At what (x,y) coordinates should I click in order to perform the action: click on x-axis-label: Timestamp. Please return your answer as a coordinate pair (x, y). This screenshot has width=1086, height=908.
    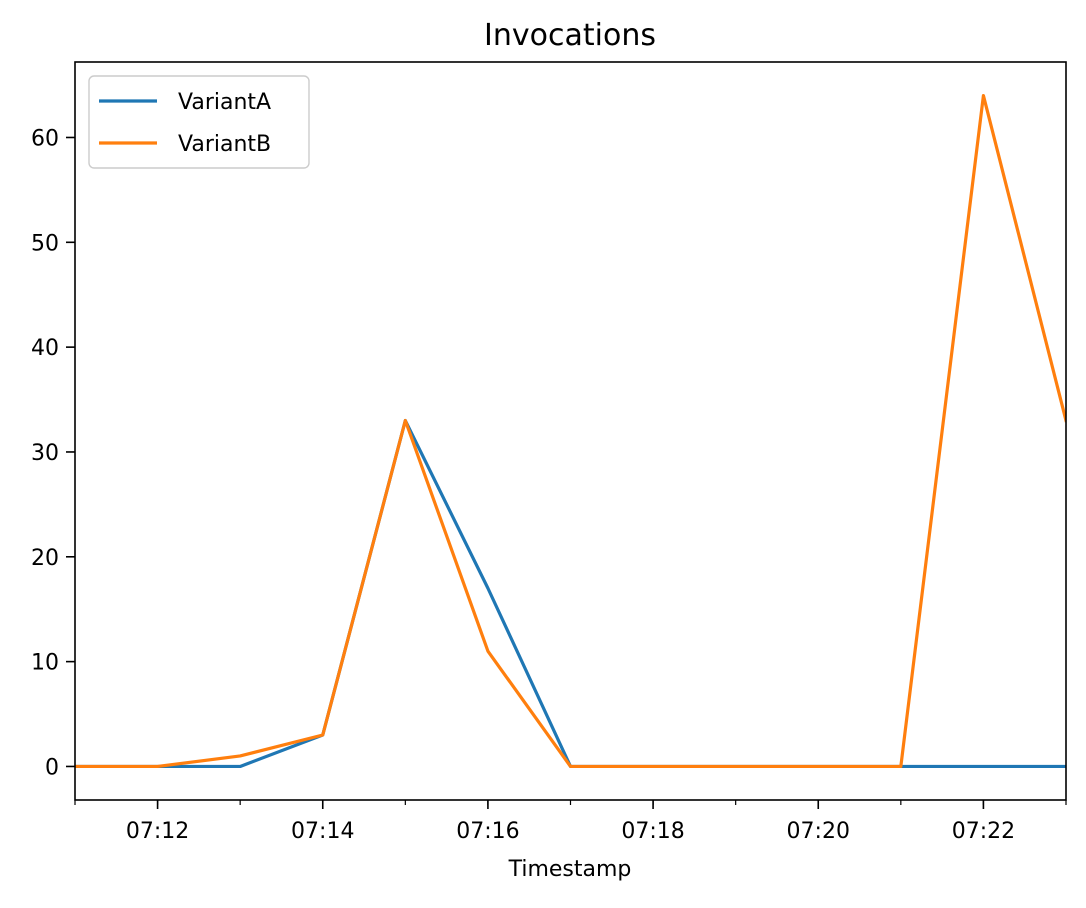
    Looking at the image, I should click on (570, 869).